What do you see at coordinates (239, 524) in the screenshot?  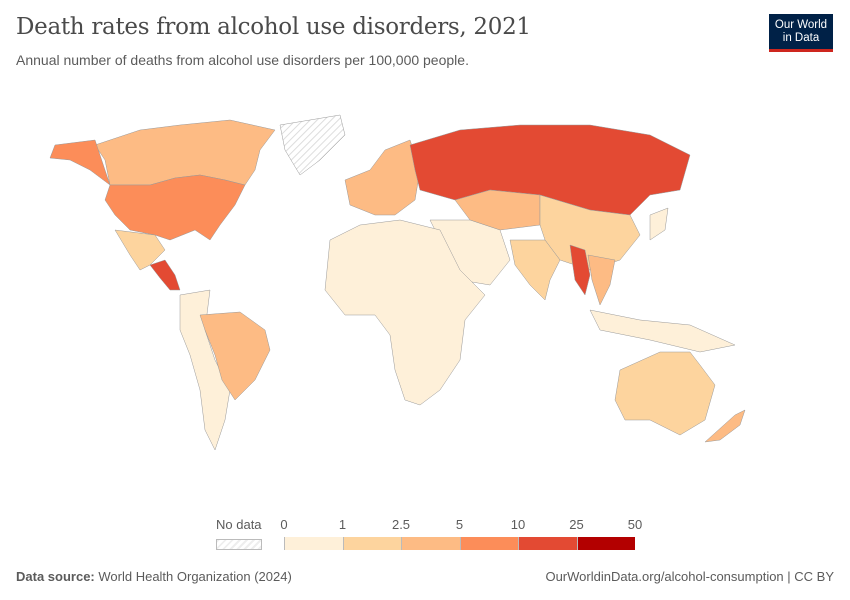 I see `legend-no-data-label: No data` at bounding box center [239, 524].